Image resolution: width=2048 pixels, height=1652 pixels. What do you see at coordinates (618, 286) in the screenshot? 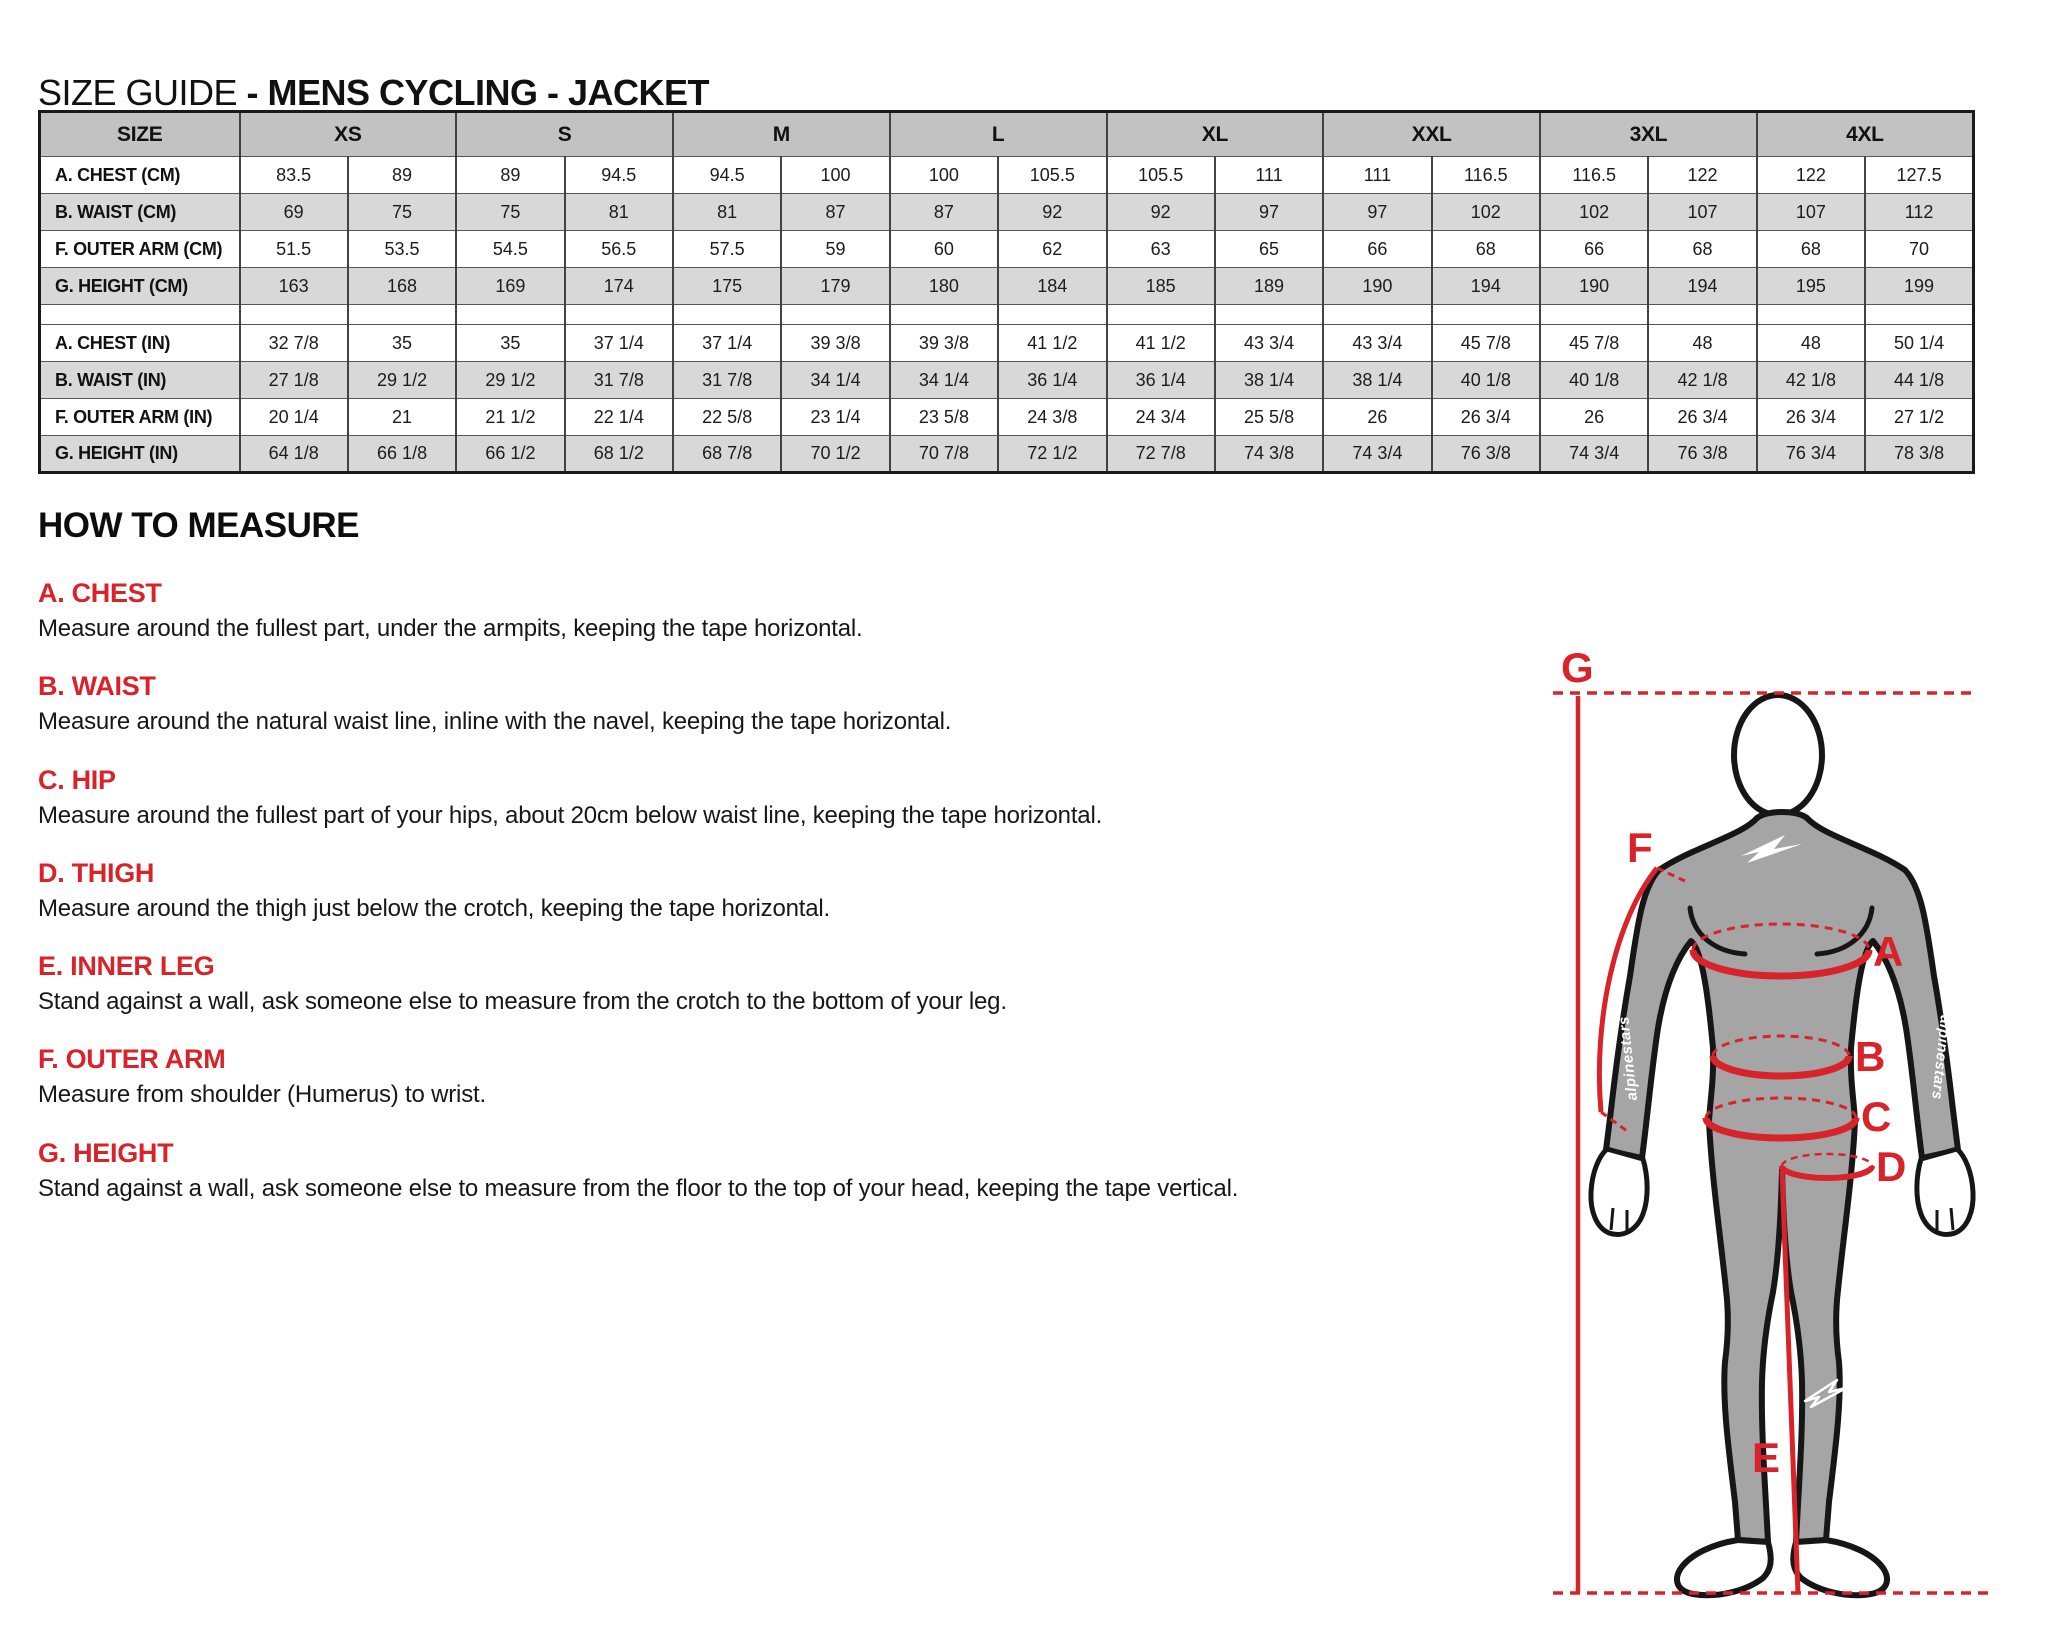
I see `table-cell: 174` at bounding box center [618, 286].